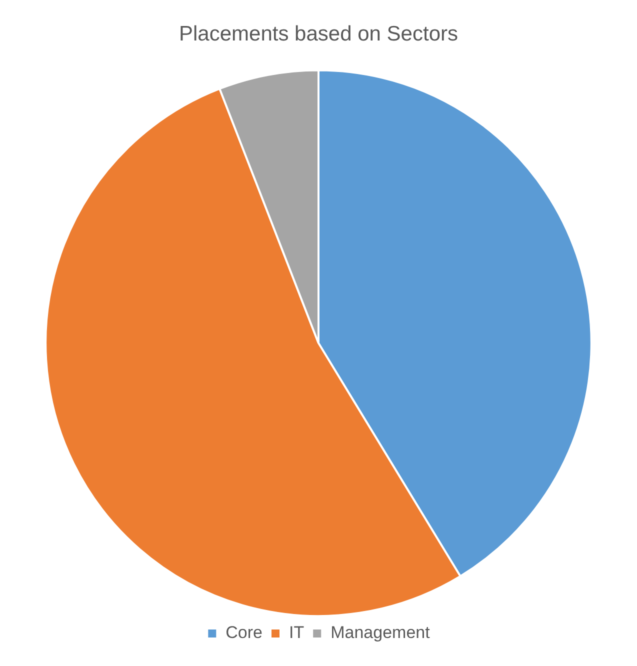 The width and height of the screenshot is (637, 666). Describe the element at coordinates (244, 632) in the screenshot. I see `legend-label: Core` at that location.